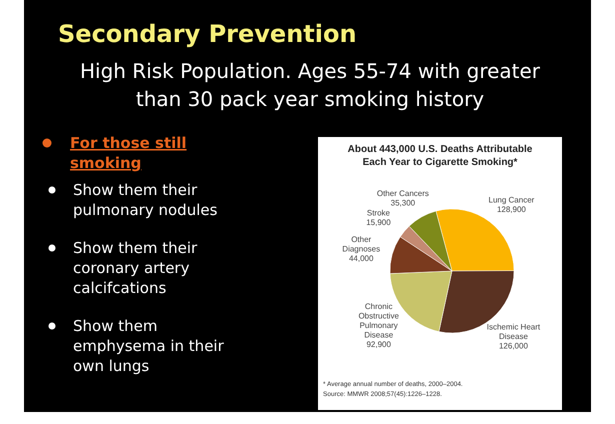  I want to click on data-label: 128,900, so click(511, 209).